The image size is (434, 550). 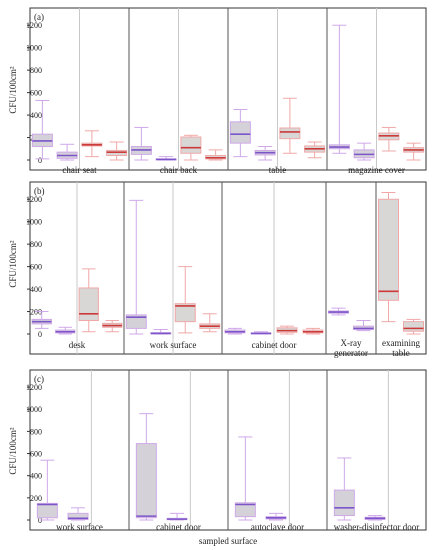 What do you see at coordinates (376, 170) in the screenshot?
I see `category-label: magazine cover` at bounding box center [376, 170].